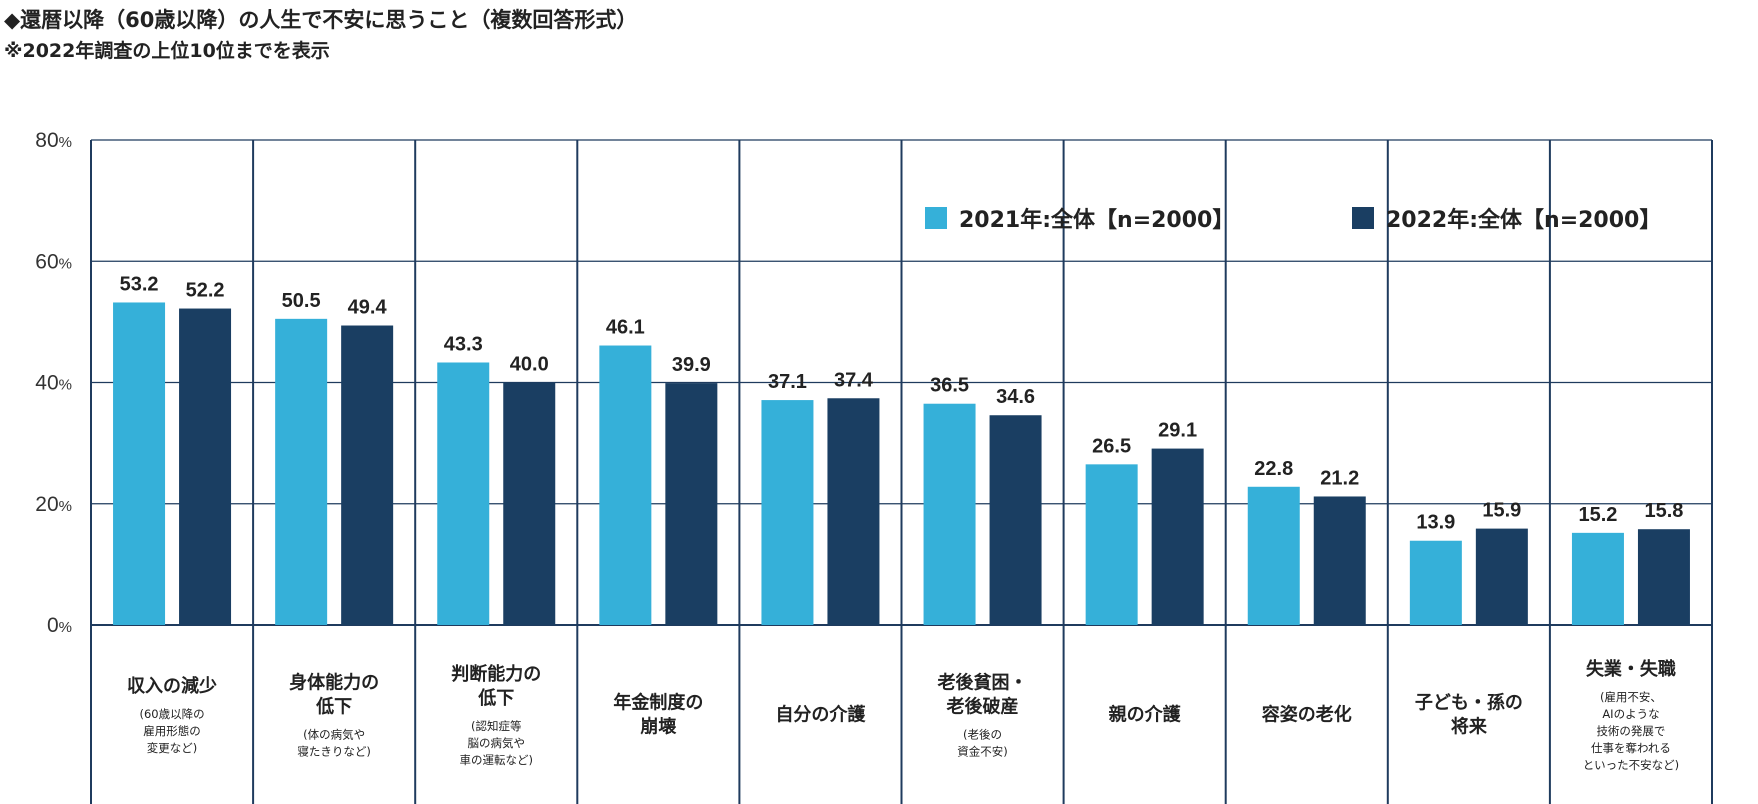  I want to click on category-note-9-4: といった不安など), so click(1631, 765).